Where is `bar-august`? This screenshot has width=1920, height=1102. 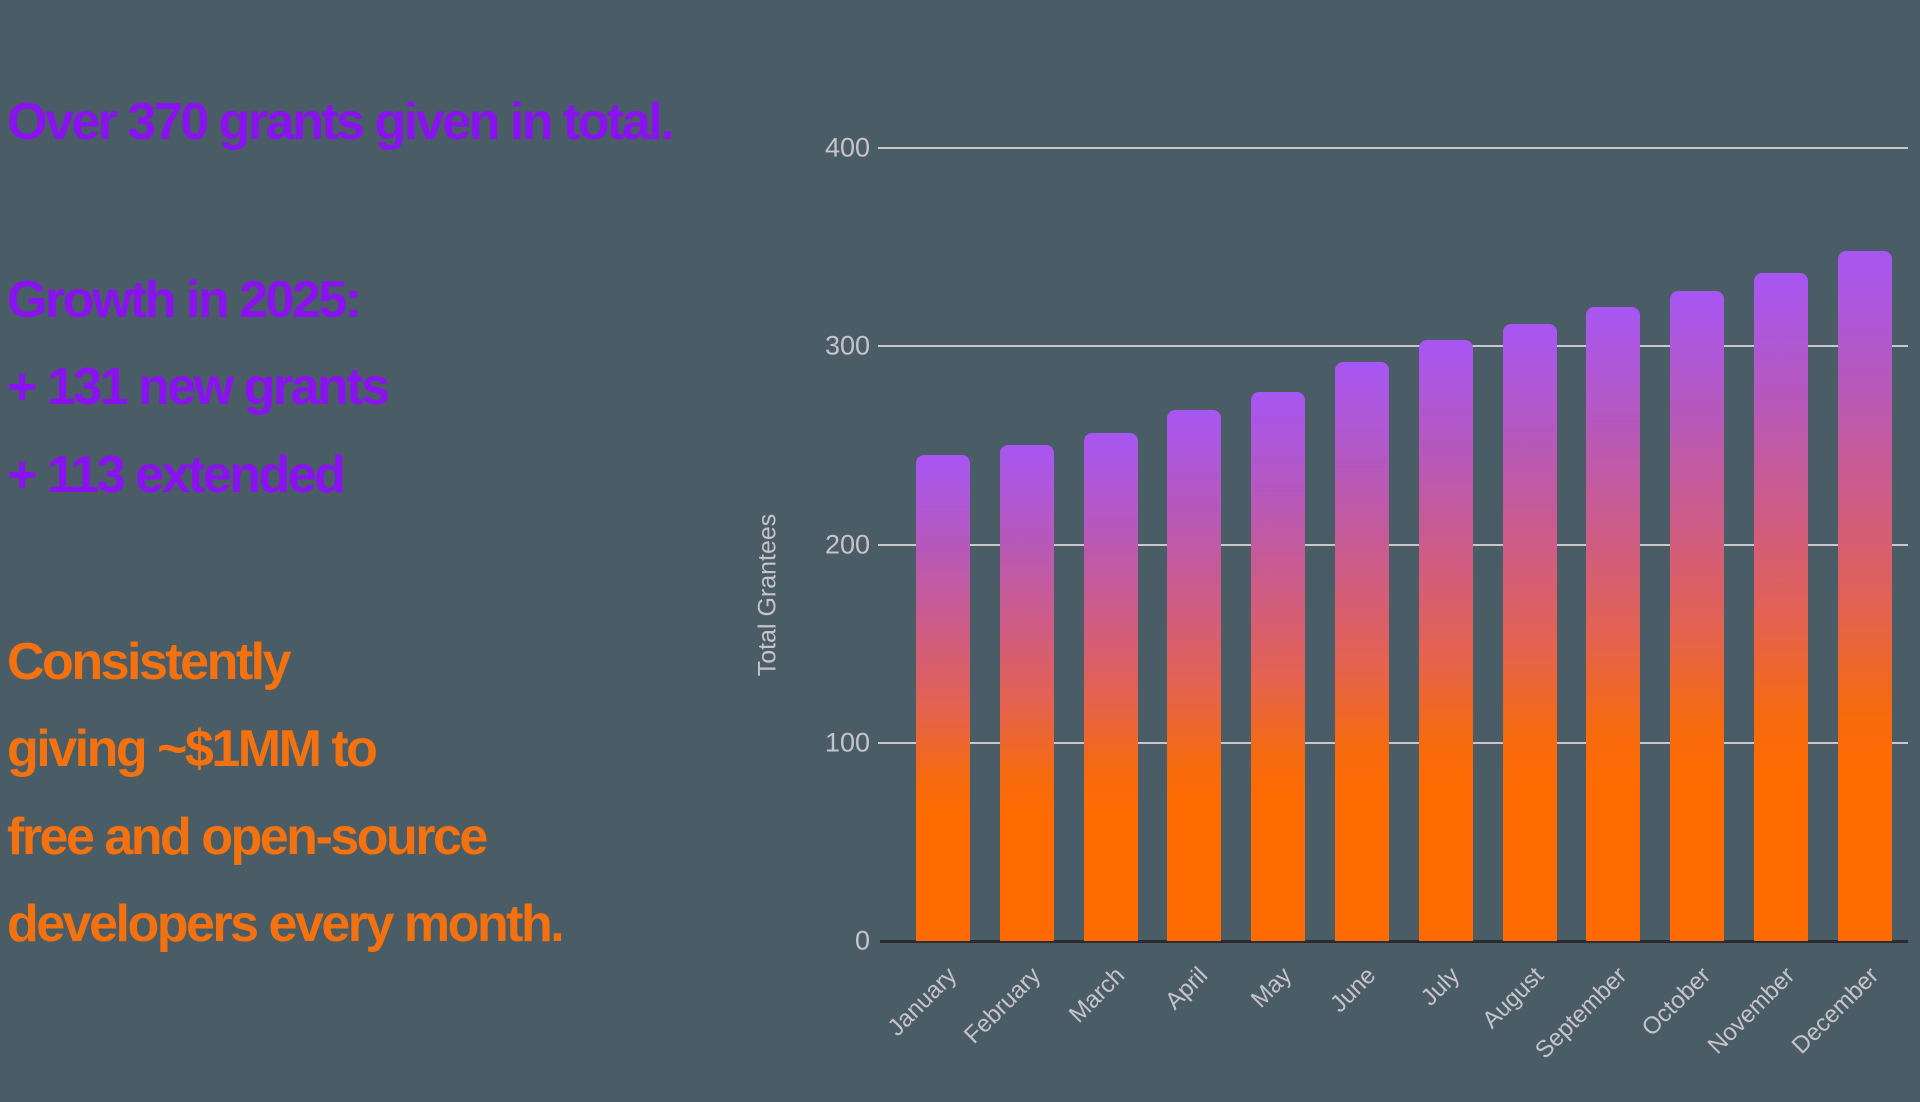
bar-august is located at coordinates (1529, 632).